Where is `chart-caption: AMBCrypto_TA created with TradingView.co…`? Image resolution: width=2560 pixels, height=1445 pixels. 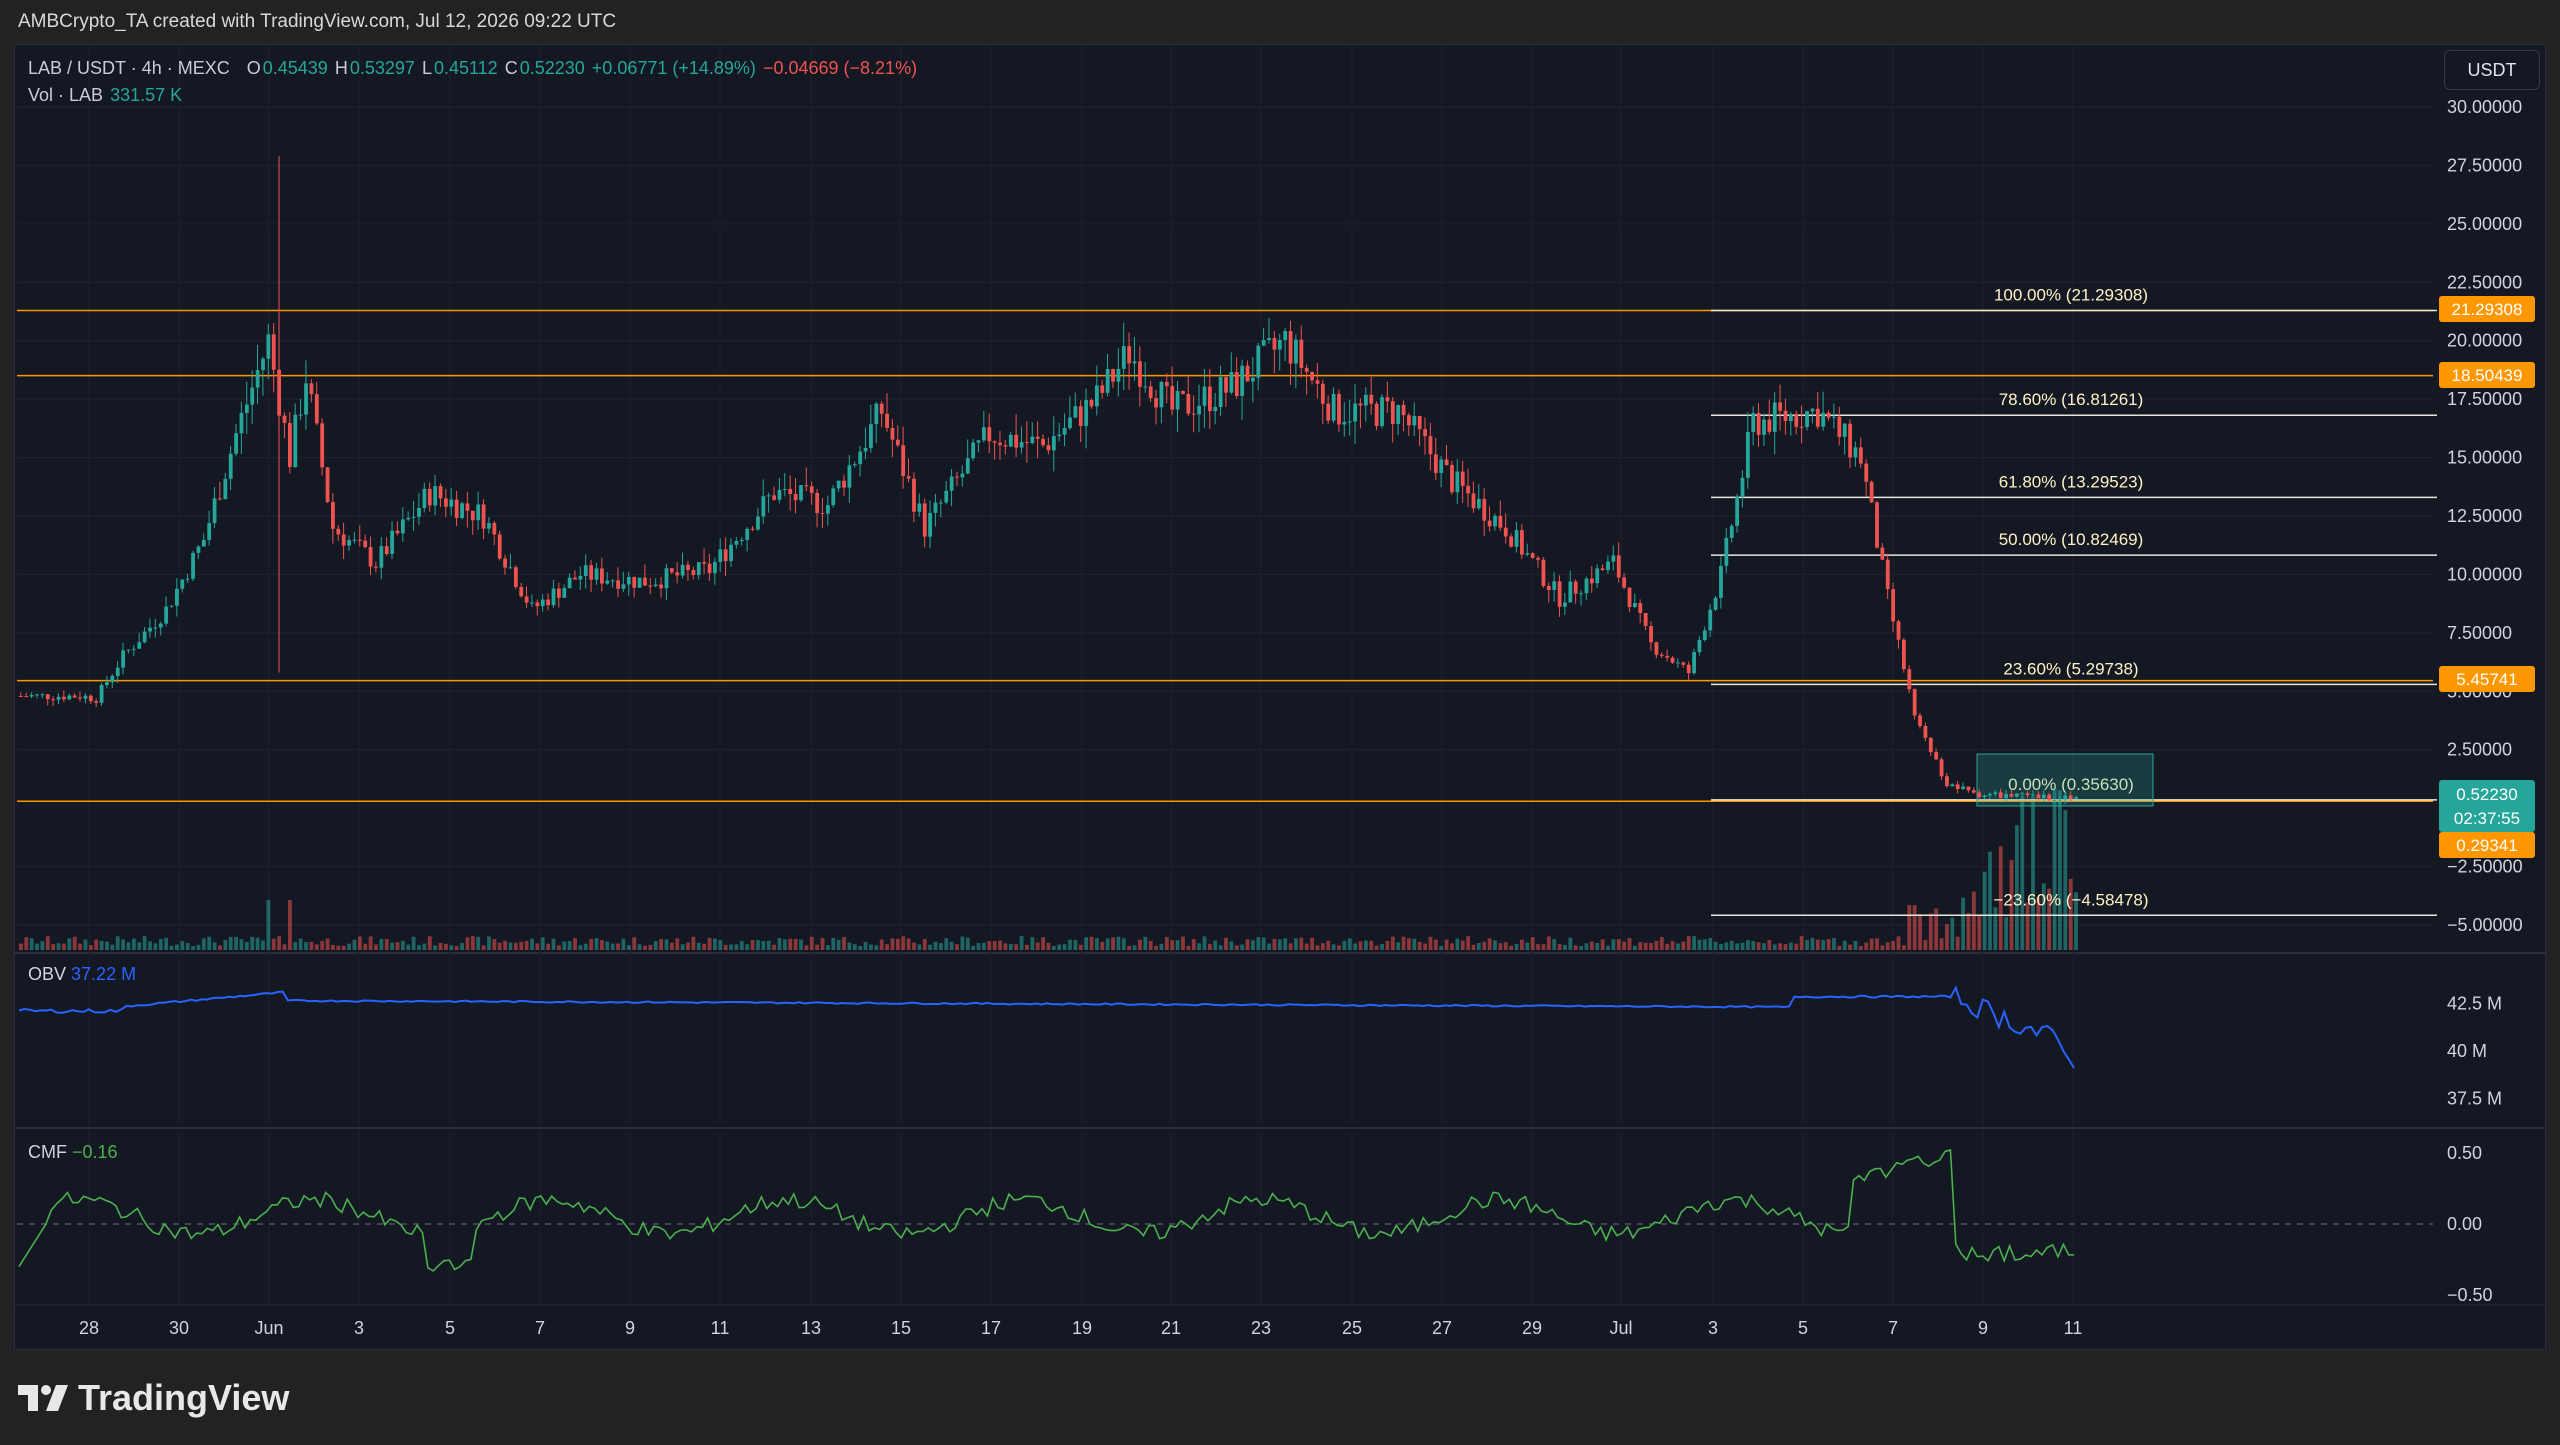
chart-caption: AMBCrypto_TA created with TradingView.co… is located at coordinates (1280, 22).